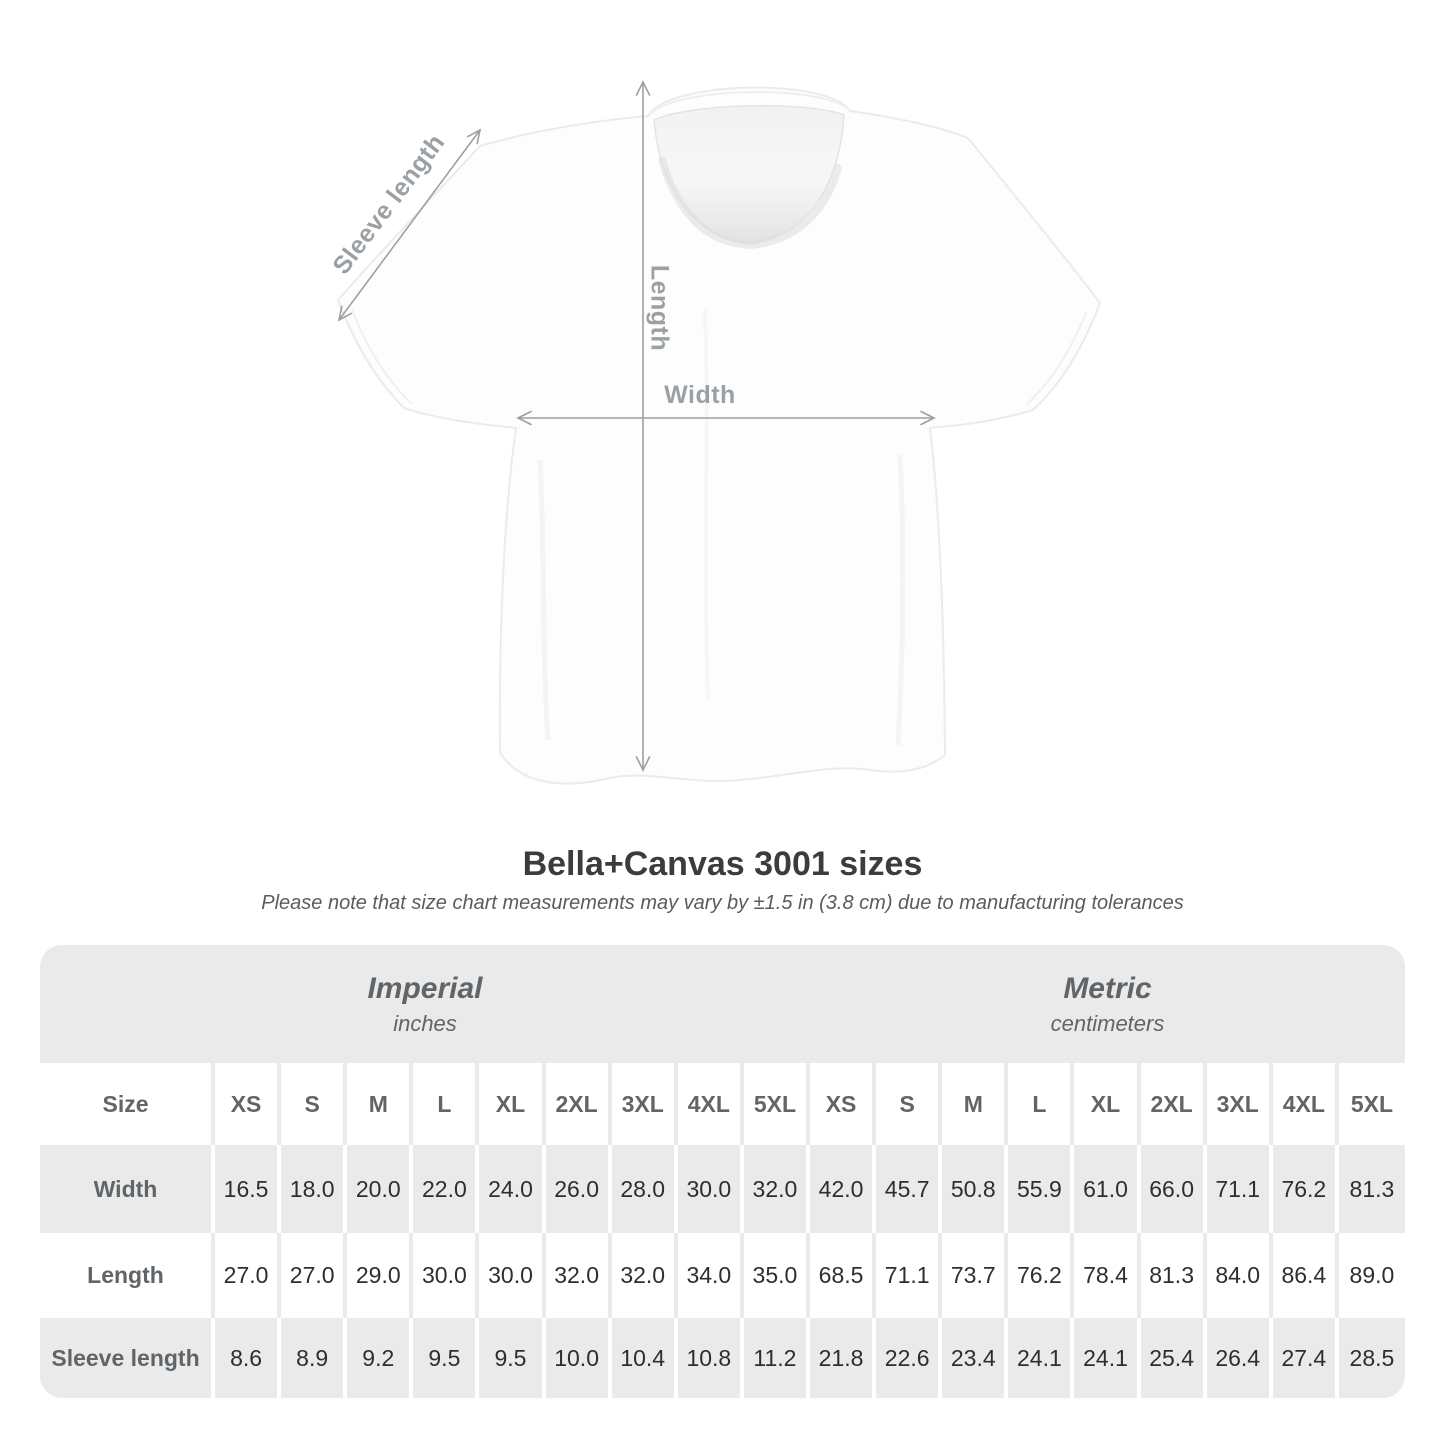 The height and width of the screenshot is (1445, 1445). I want to click on measurement-cell: 10.4, so click(644, 1358).